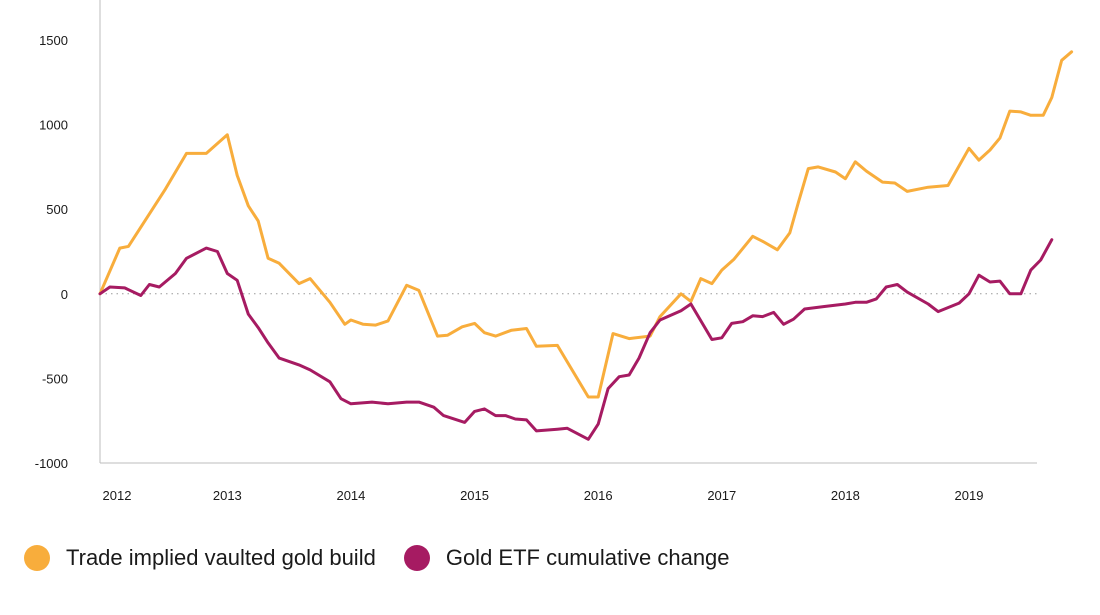 Image resolution: width=1100 pixels, height=615 pixels. What do you see at coordinates (598, 495) in the screenshot?
I see `x-tick-label: 2016` at bounding box center [598, 495].